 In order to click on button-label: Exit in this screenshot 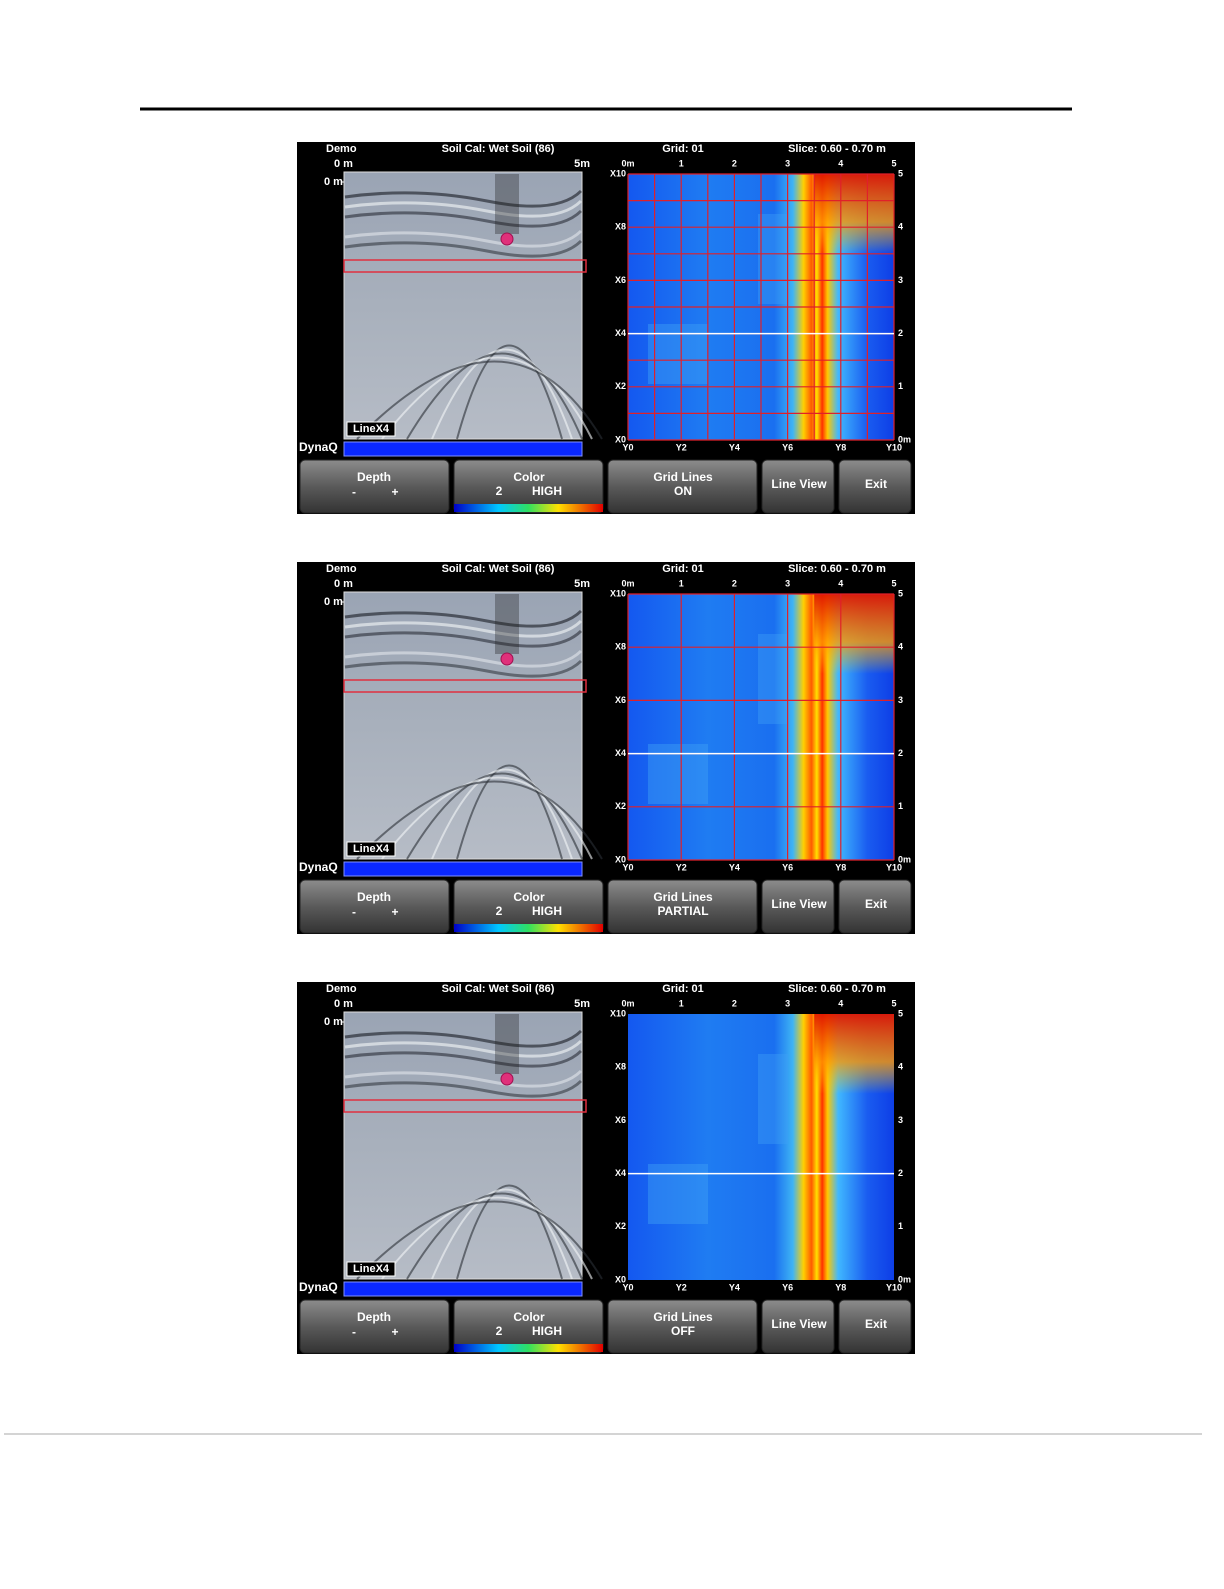, I will do `click(876, 904)`.